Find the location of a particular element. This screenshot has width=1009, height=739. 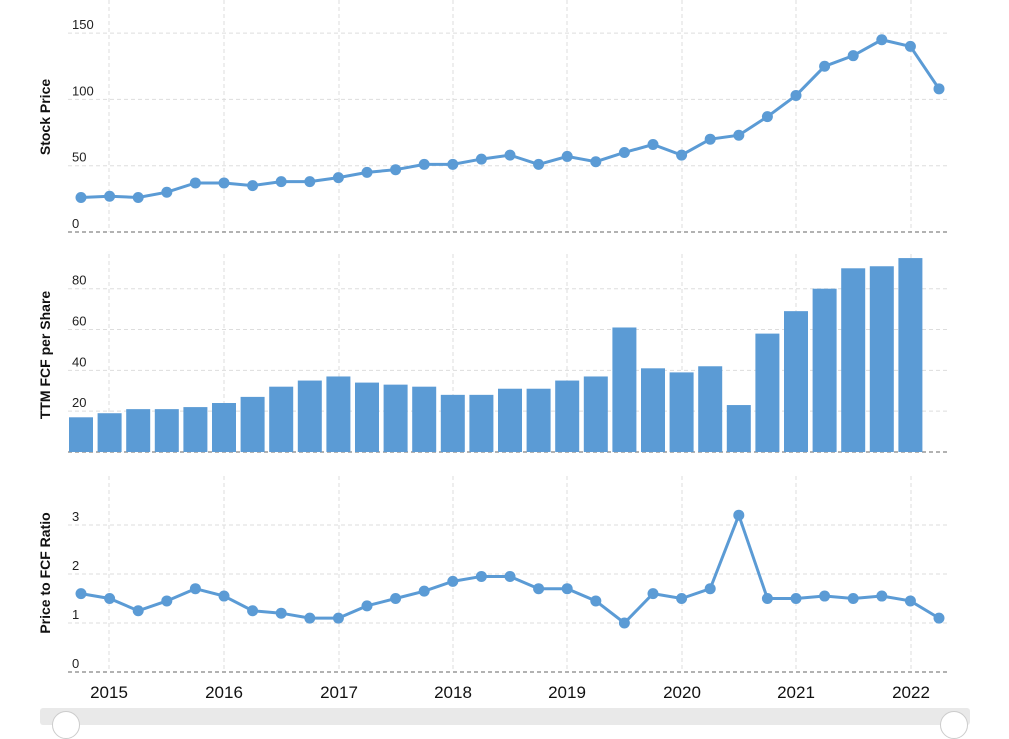

y-tick-label: 0 is located at coordinates (75, 663).